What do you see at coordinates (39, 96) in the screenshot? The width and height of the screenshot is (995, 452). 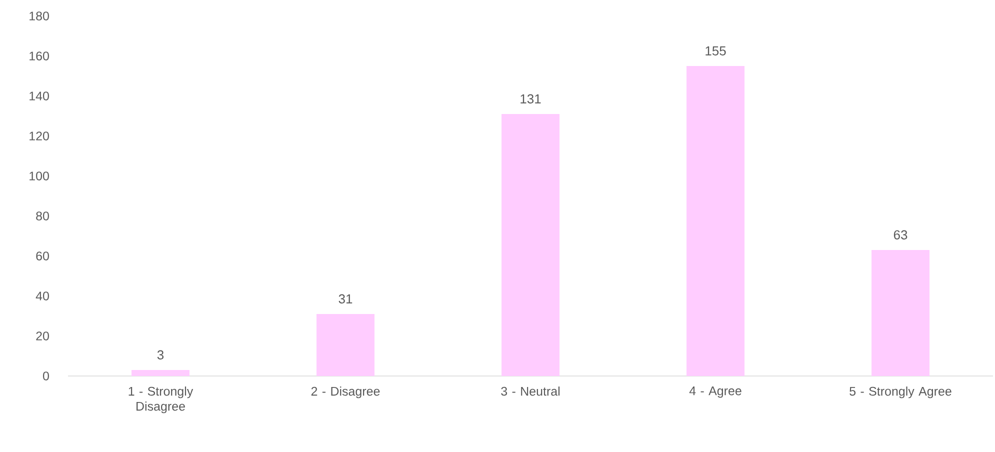 I see `y-tick-label: 140` at bounding box center [39, 96].